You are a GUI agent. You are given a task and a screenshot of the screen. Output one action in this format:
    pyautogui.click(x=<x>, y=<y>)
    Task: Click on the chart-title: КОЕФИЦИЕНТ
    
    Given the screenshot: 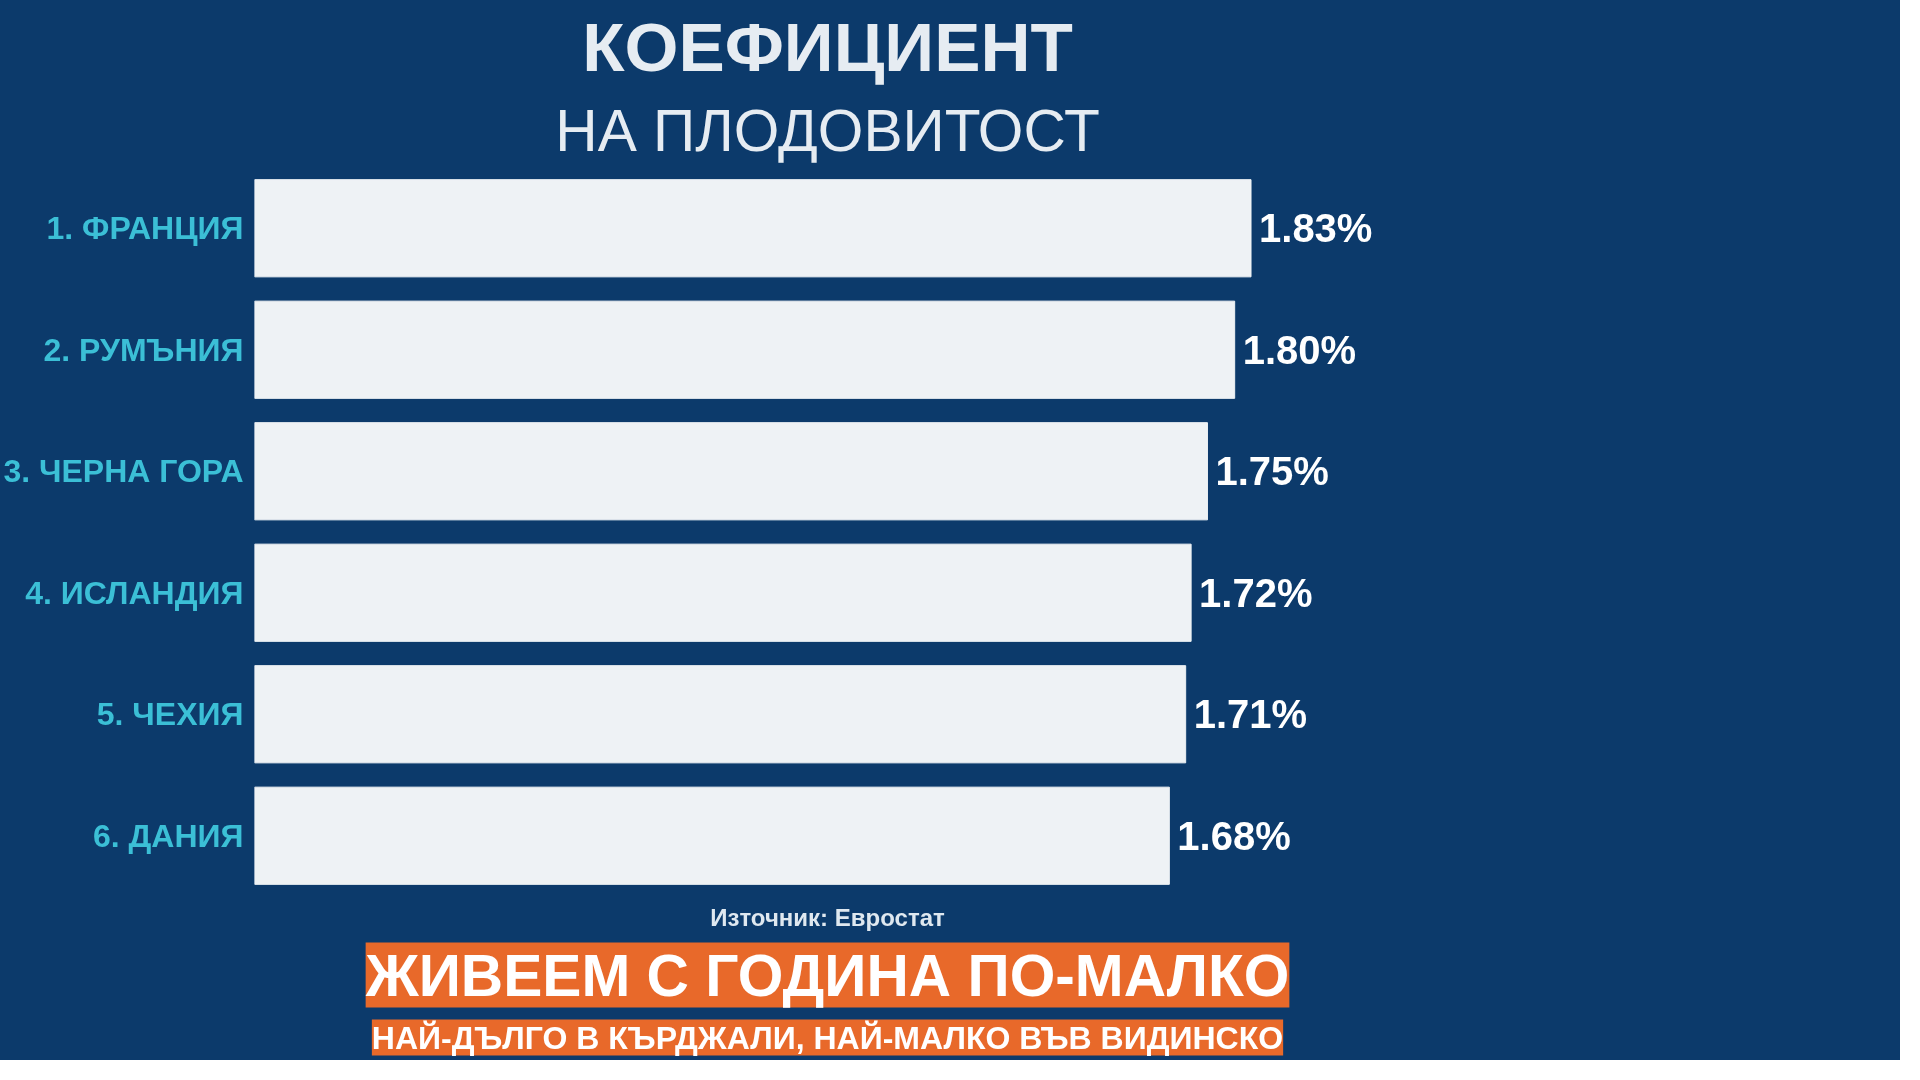 What is the action you would take?
    pyautogui.click(x=827, y=46)
    